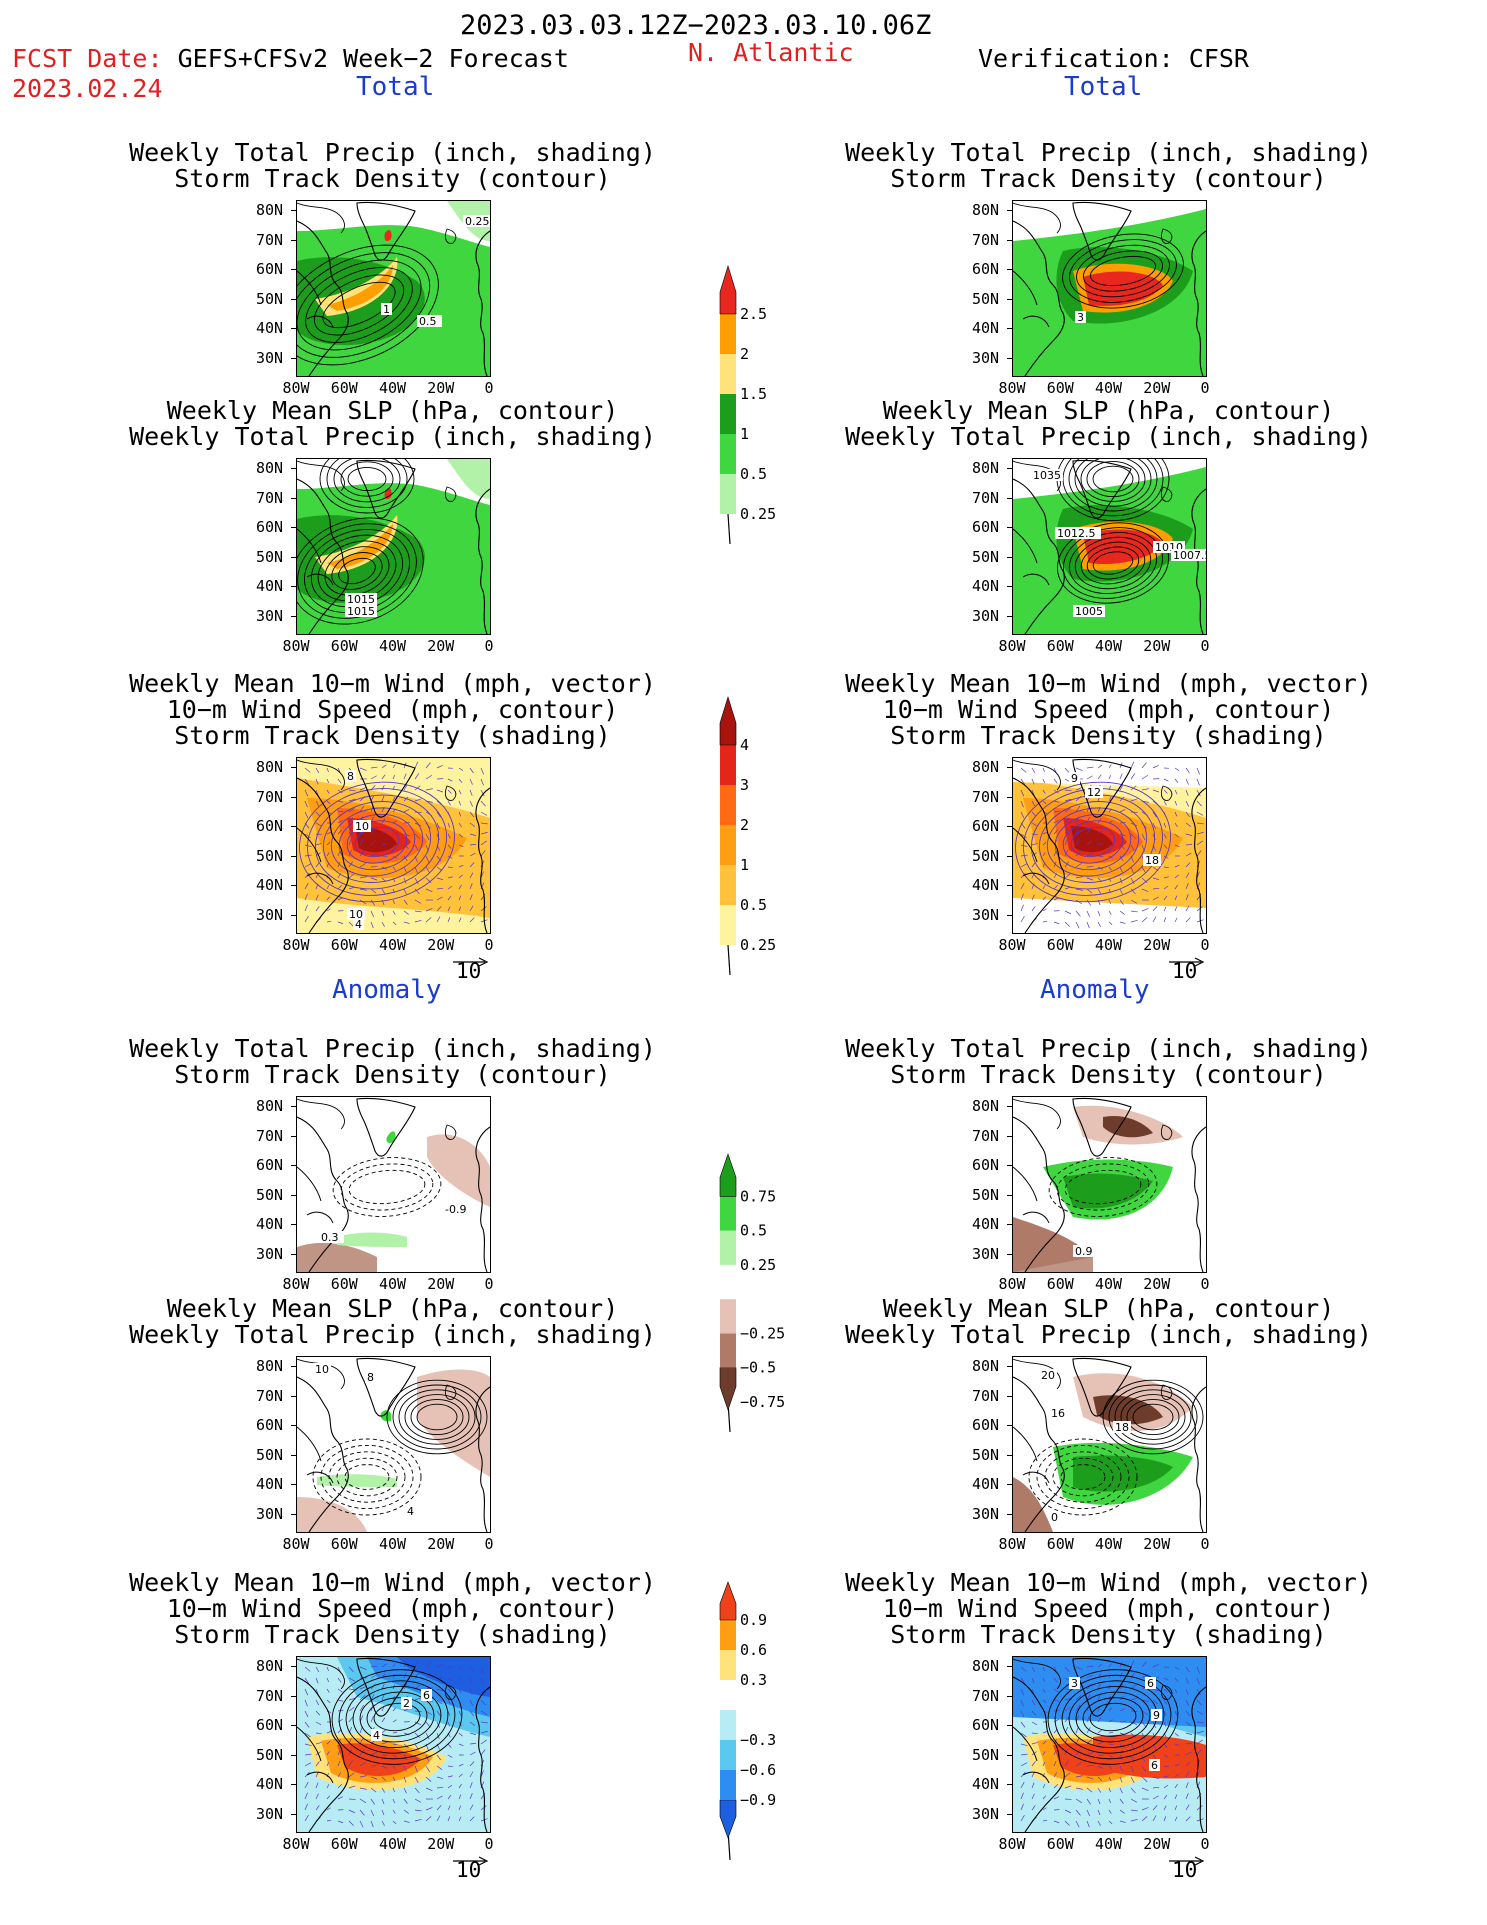 This screenshot has height=1925, width=1487. What do you see at coordinates (322, 1369) in the screenshot?
I see `contour-label: 10` at bounding box center [322, 1369].